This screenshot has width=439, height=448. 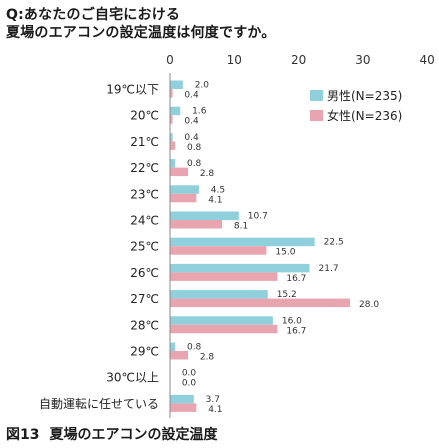 I want to click on legend-swatch-female, so click(x=316, y=115).